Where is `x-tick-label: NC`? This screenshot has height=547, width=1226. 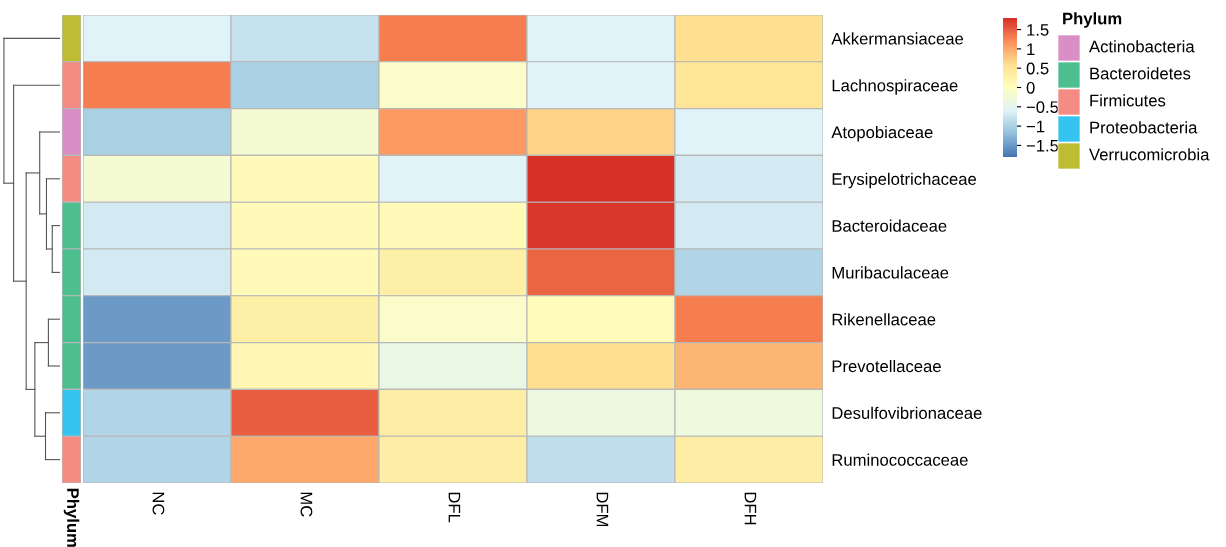 x-tick-label: NC is located at coordinates (158, 503).